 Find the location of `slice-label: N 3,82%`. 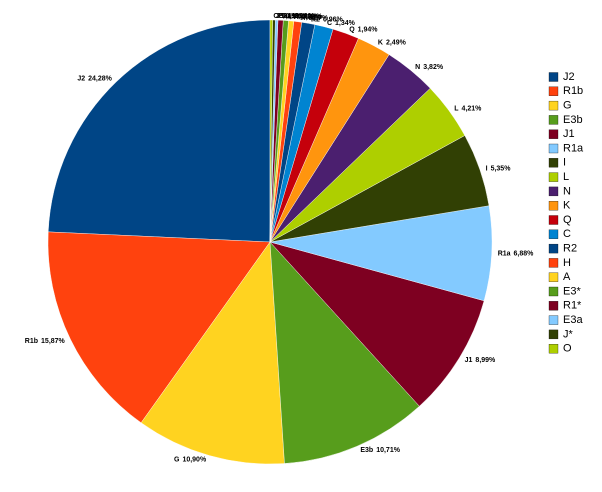

slice-label: N 3,82% is located at coordinates (429, 67).